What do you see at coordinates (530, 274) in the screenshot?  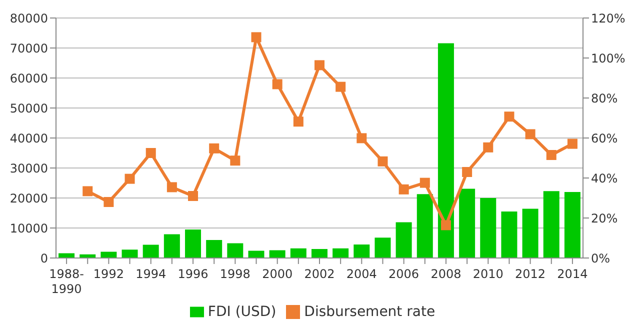 I see `x-tick-label: 2012` at bounding box center [530, 274].